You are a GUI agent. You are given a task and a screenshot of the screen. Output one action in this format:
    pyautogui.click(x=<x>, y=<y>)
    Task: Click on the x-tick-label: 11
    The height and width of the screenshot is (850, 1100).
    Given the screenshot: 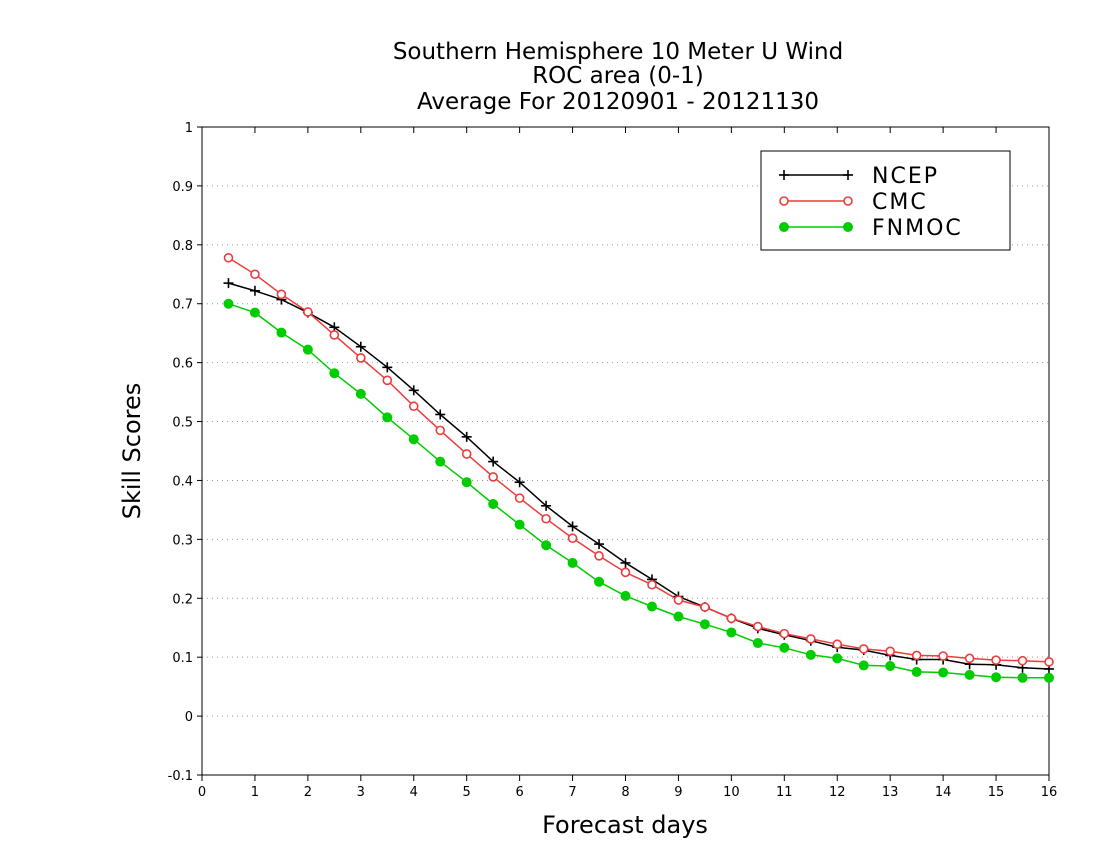 What is the action you would take?
    pyautogui.click(x=784, y=792)
    